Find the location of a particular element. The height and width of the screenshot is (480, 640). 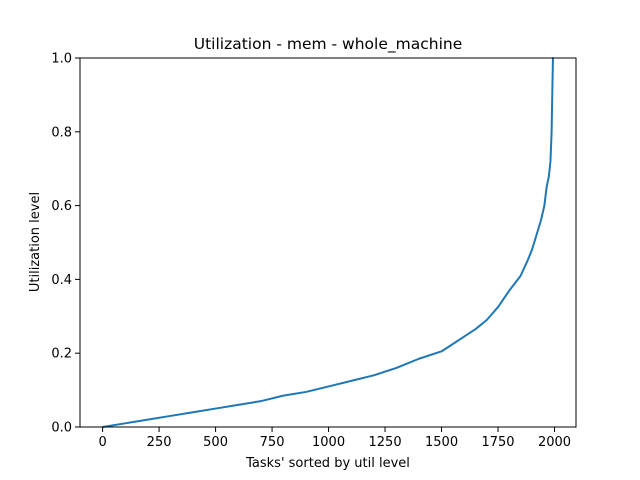

y-axis-label: Utilization level is located at coordinates (35, 242).